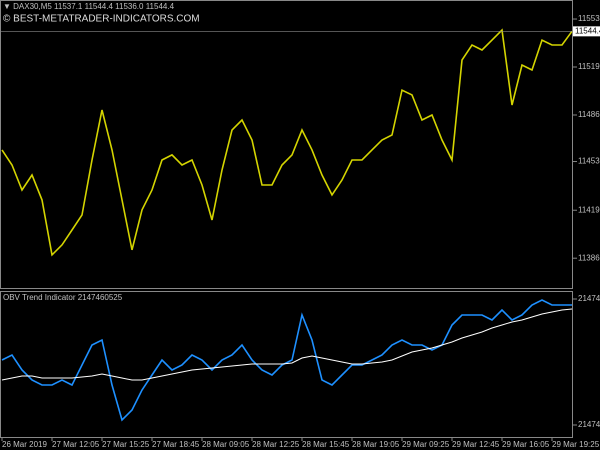 This screenshot has width=600, height=450. What do you see at coordinates (276, 444) in the screenshot?
I see `x-tick-label: 28 Mar 12:25` at bounding box center [276, 444].